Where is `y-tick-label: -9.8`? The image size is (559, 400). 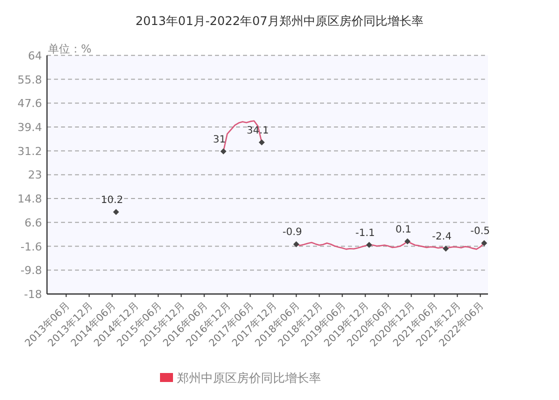
y-tick-label: -9.8 is located at coordinates (31, 271).